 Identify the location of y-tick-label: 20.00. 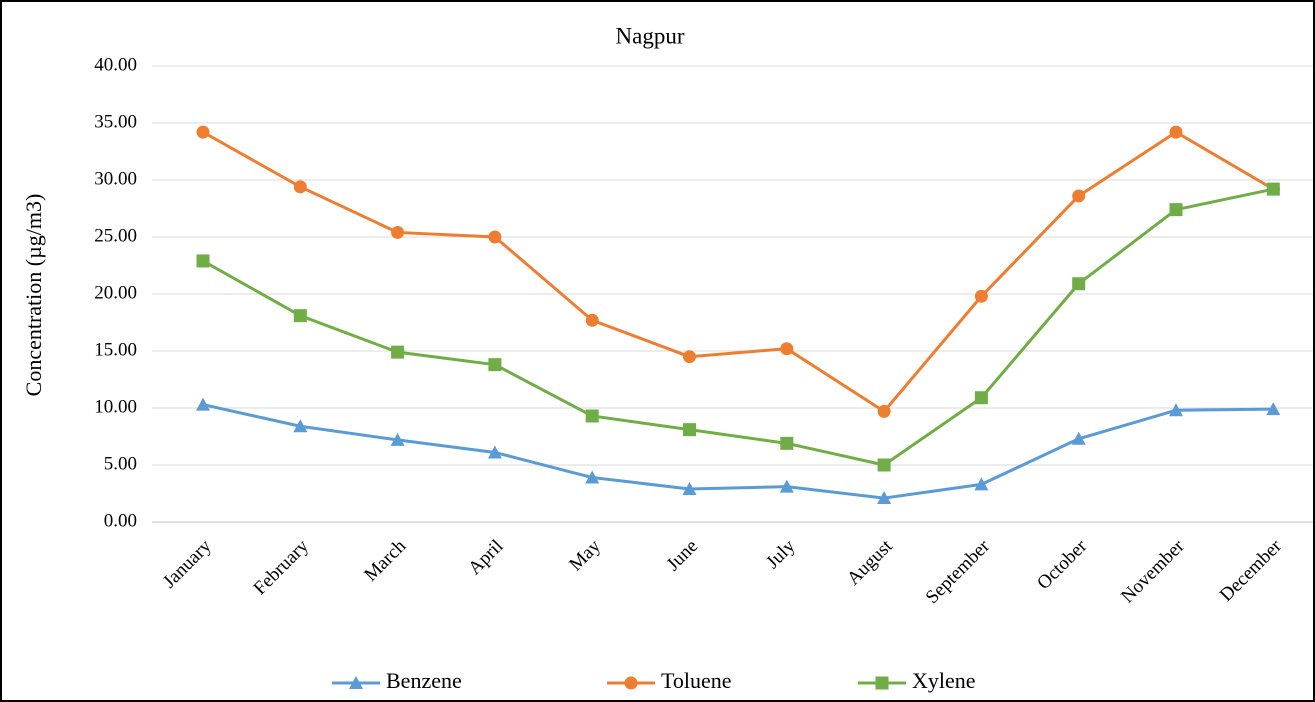
(115, 292).